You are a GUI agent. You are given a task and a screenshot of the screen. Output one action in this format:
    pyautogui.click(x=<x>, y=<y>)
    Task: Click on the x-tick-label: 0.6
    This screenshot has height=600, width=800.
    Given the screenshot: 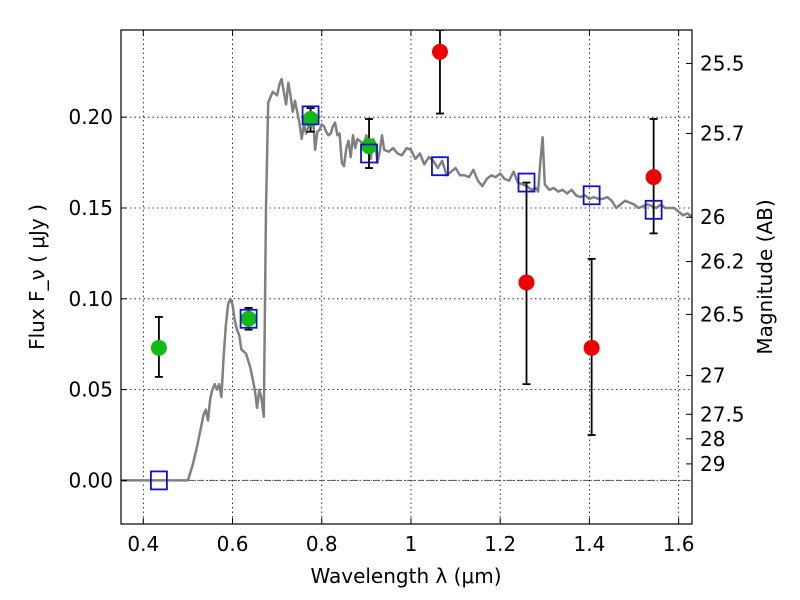 What is the action you would take?
    pyautogui.click(x=233, y=544)
    